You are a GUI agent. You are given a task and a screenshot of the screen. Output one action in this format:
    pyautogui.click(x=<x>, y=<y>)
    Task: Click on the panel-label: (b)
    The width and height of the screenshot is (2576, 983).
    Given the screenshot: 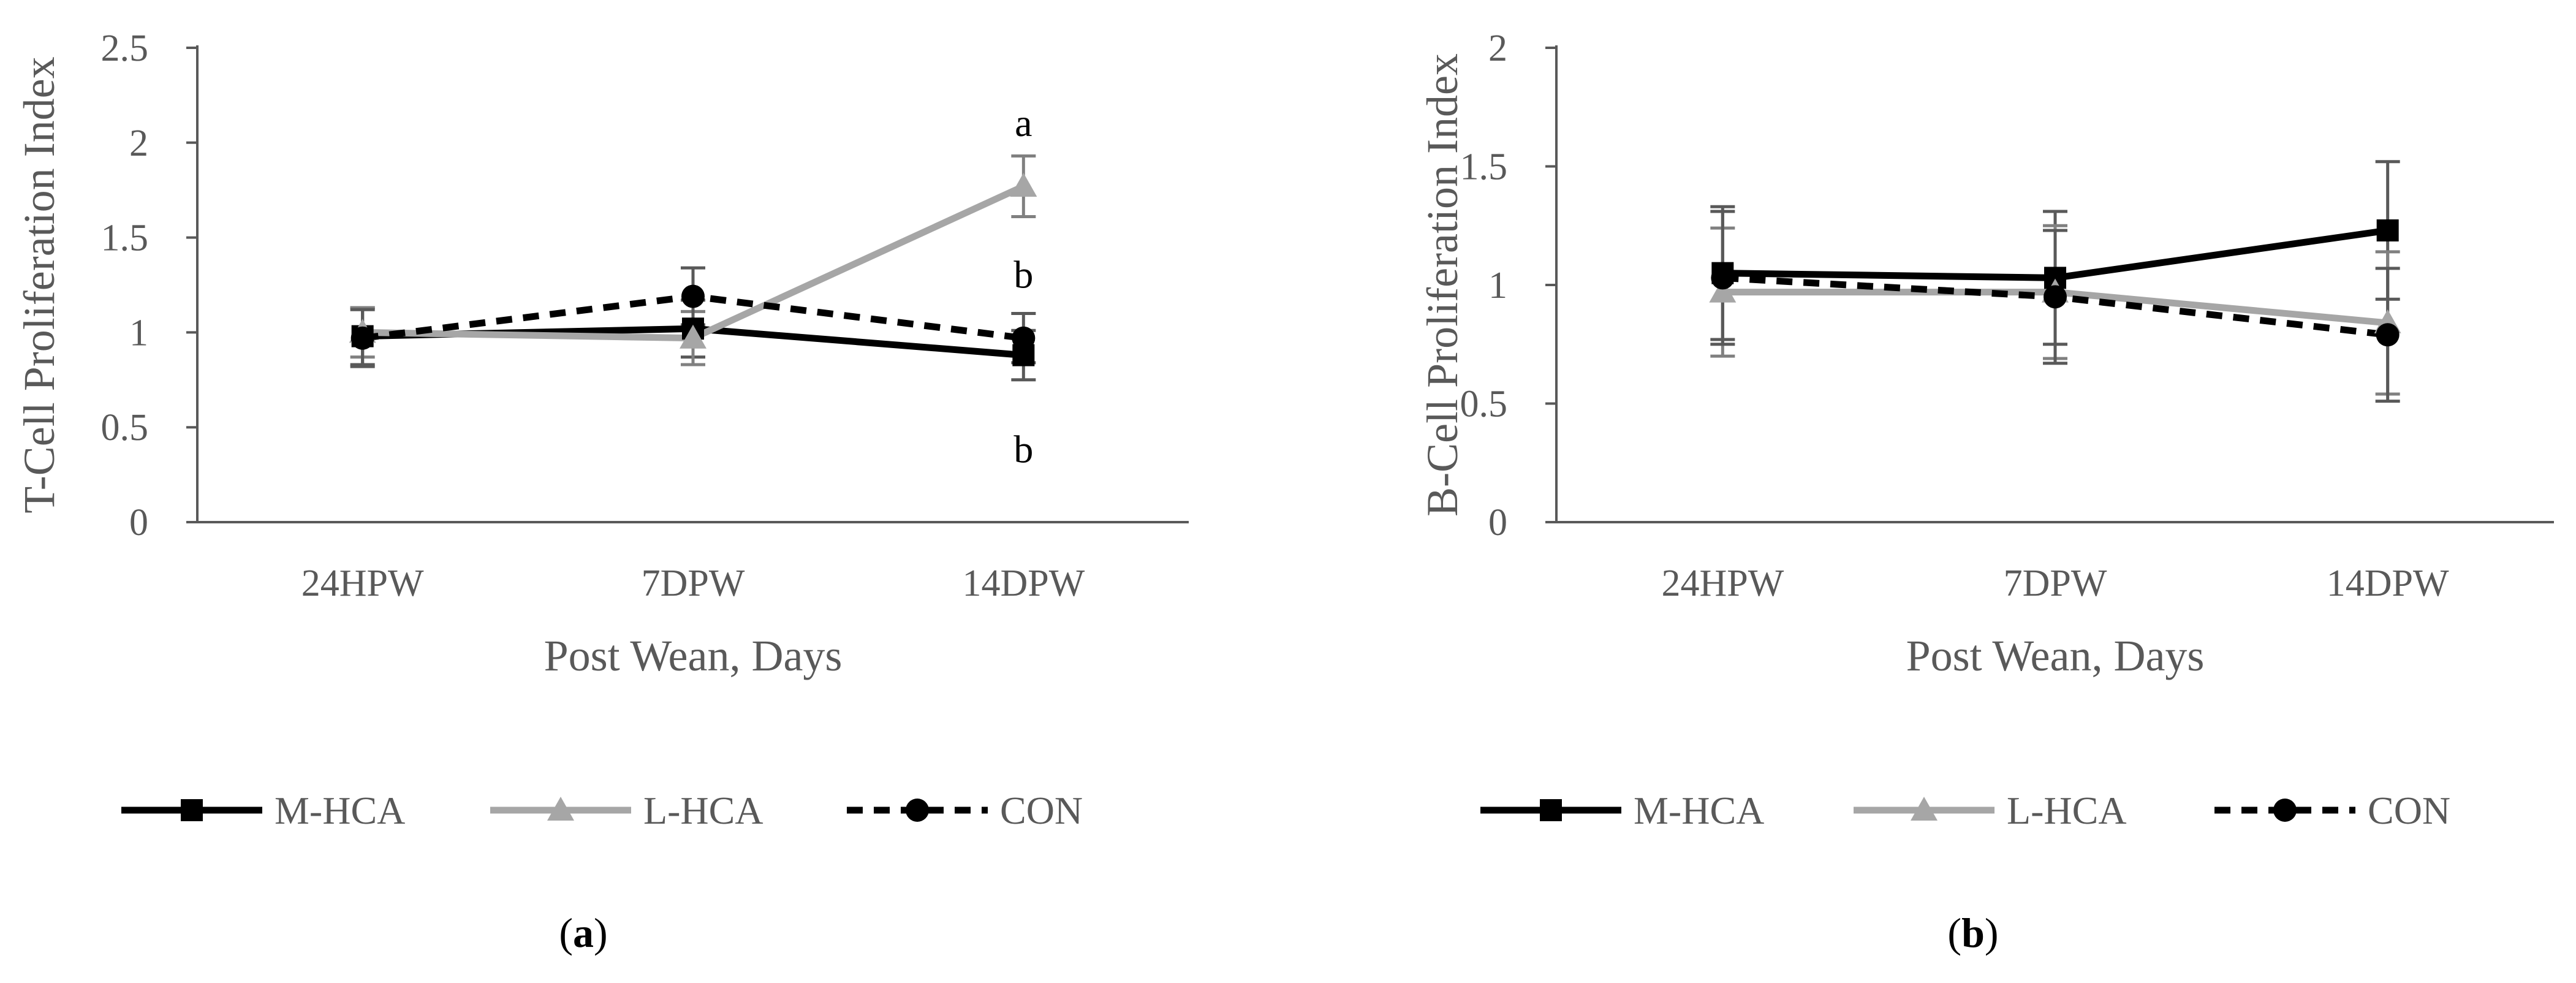 What is the action you would take?
    pyautogui.click(x=1972, y=932)
    